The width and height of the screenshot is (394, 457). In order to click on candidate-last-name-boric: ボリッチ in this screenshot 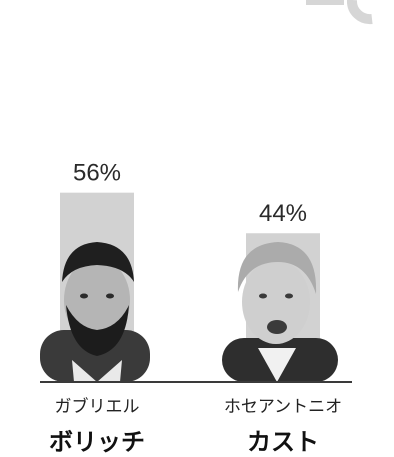, I will do `click(97, 442)`.